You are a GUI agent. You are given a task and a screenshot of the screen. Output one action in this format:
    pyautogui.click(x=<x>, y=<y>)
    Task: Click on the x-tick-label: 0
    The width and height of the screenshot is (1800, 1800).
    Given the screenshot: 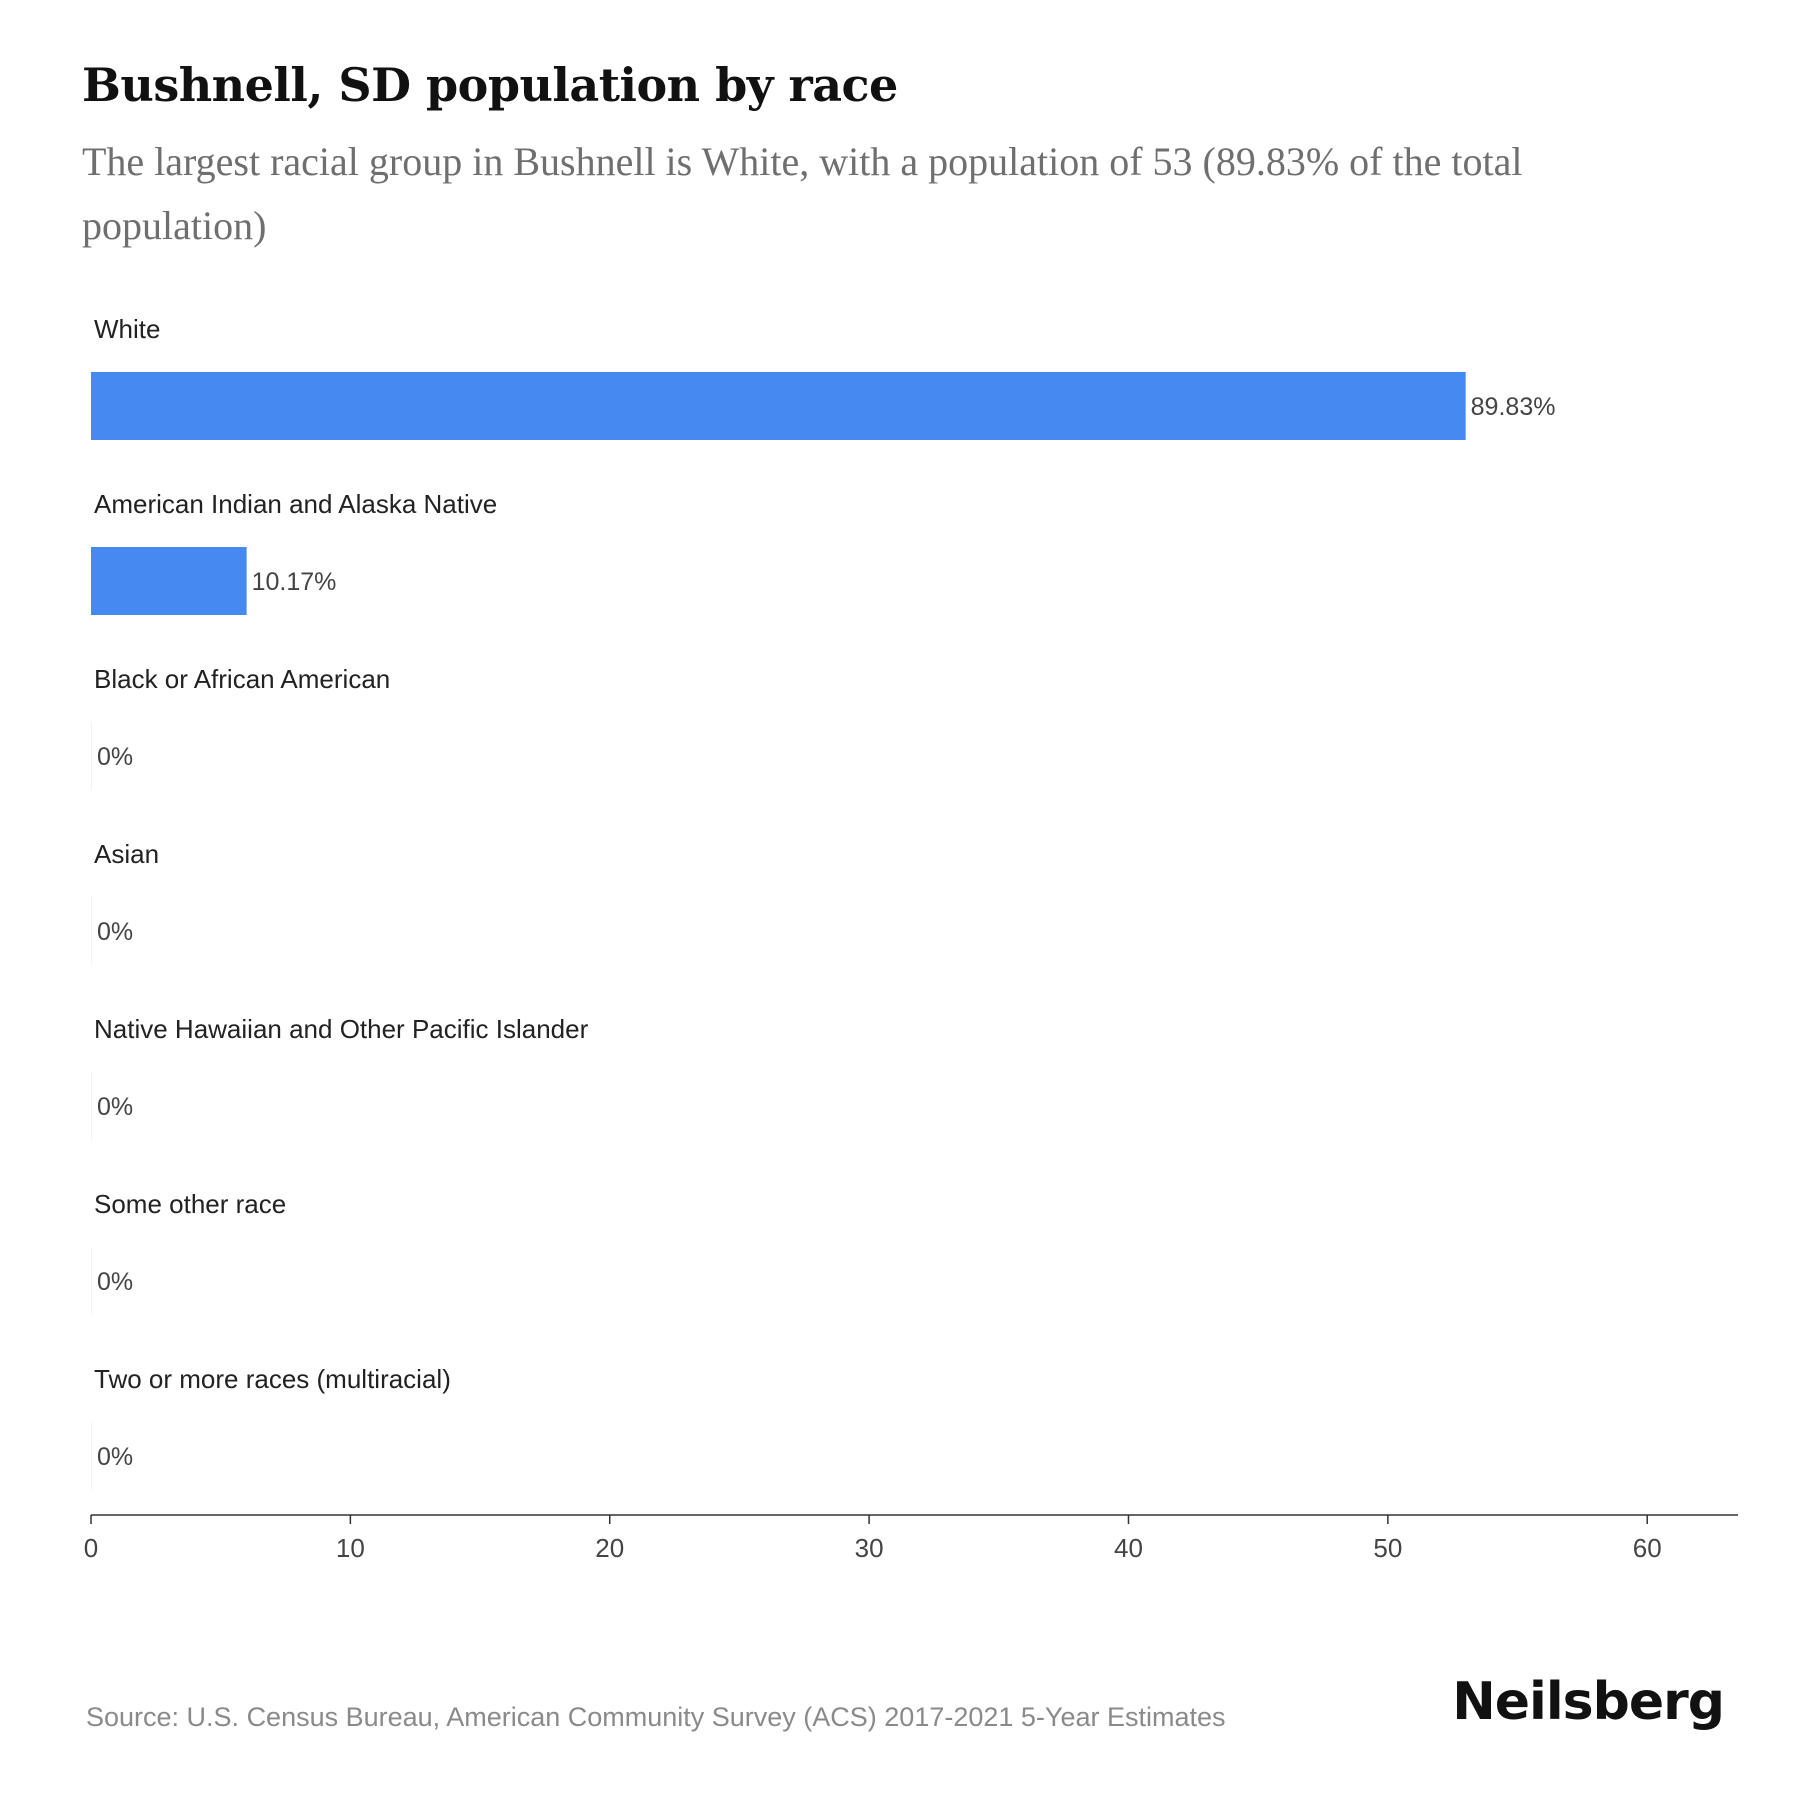 What is the action you would take?
    pyautogui.click(x=91, y=1548)
    